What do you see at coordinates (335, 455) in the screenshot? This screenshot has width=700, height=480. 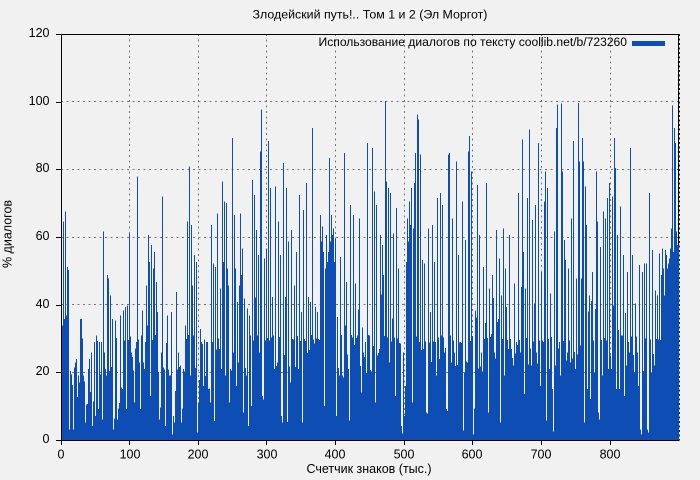 I see `svg-text: 400` at bounding box center [335, 455].